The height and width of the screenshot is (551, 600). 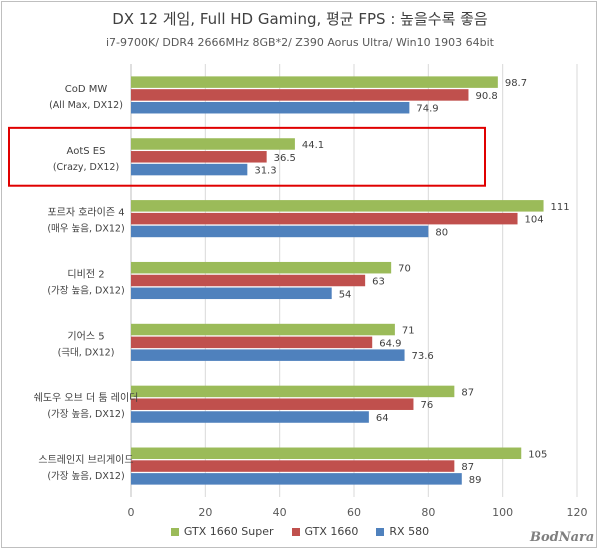 What do you see at coordinates (131, 512) in the screenshot?
I see `x-tick-label: 0` at bounding box center [131, 512].